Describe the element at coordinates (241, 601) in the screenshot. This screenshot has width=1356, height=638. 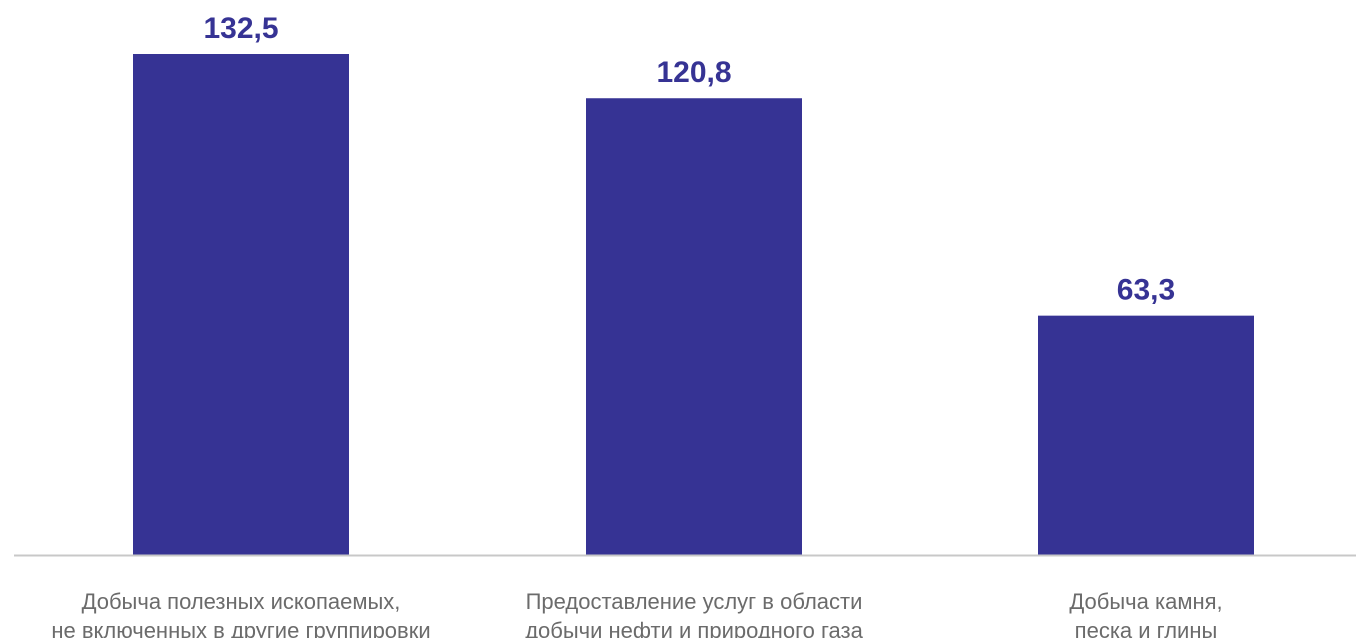
I see `category-label-line: Добыча полезных ископаемых,` at that location.